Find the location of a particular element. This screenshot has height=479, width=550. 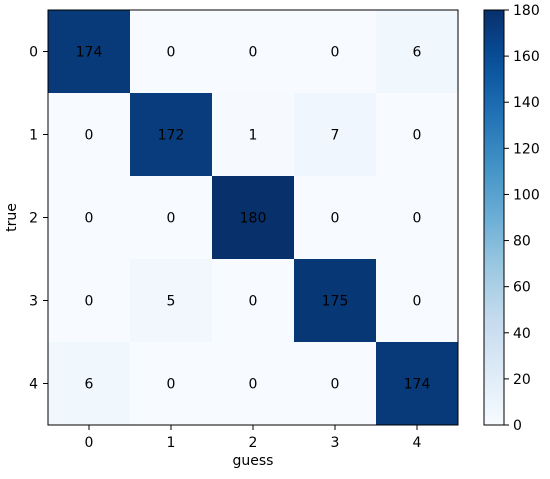

x-axis-ticks: 0 1 2 3 4 is located at coordinates (253, 438).